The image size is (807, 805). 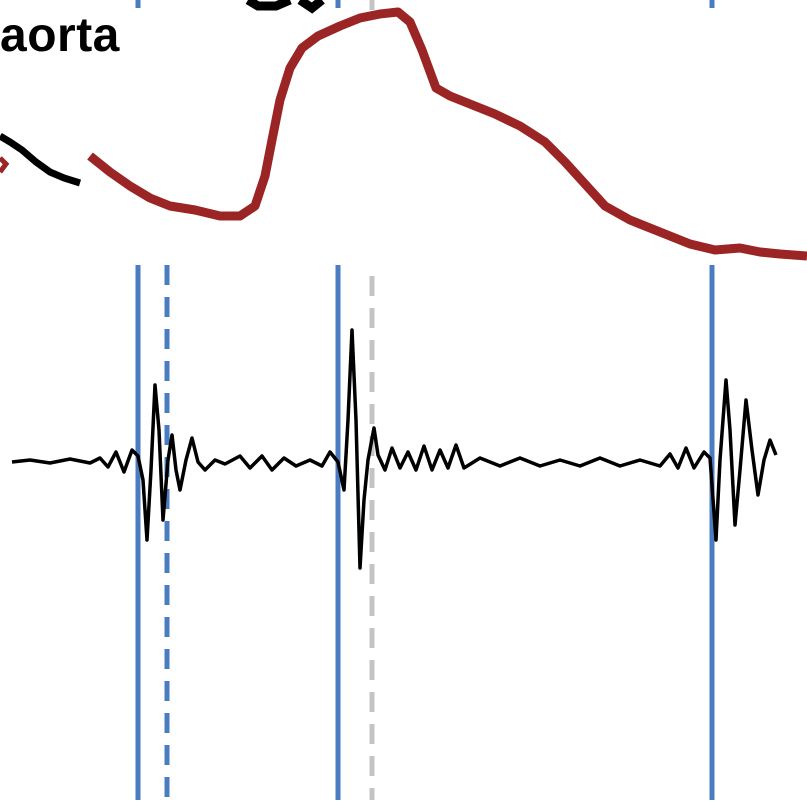 I want to click on prior-trace-edge-mark, so click(x=5, y=165).